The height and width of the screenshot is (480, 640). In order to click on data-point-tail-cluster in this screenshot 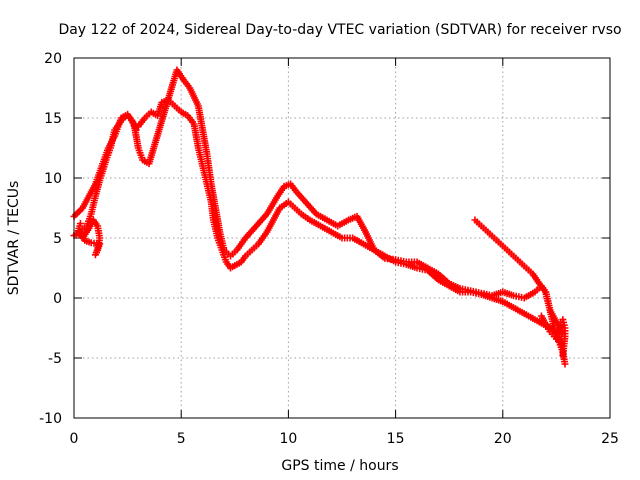, I will do `click(563, 356)`.